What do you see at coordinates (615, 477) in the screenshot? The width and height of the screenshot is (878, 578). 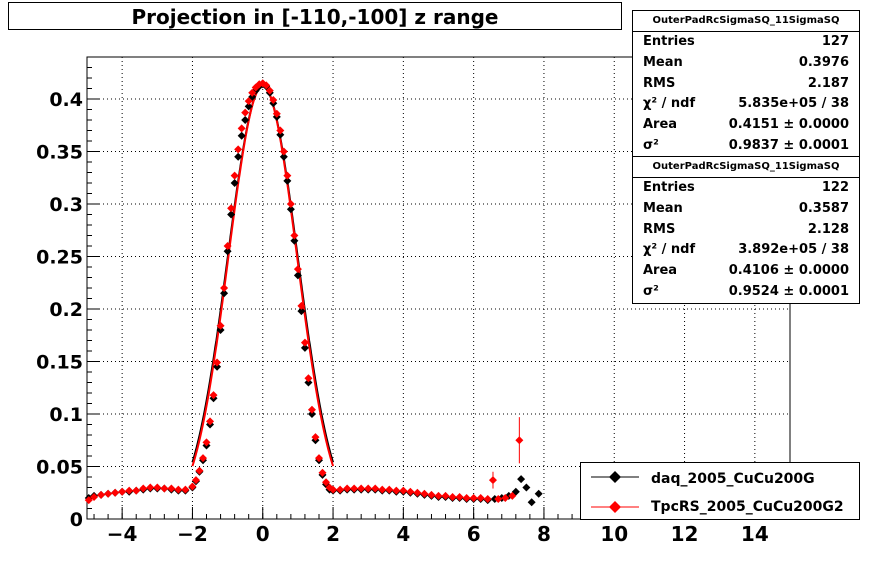 I see `legend-marker-daq` at bounding box center [615, 477].